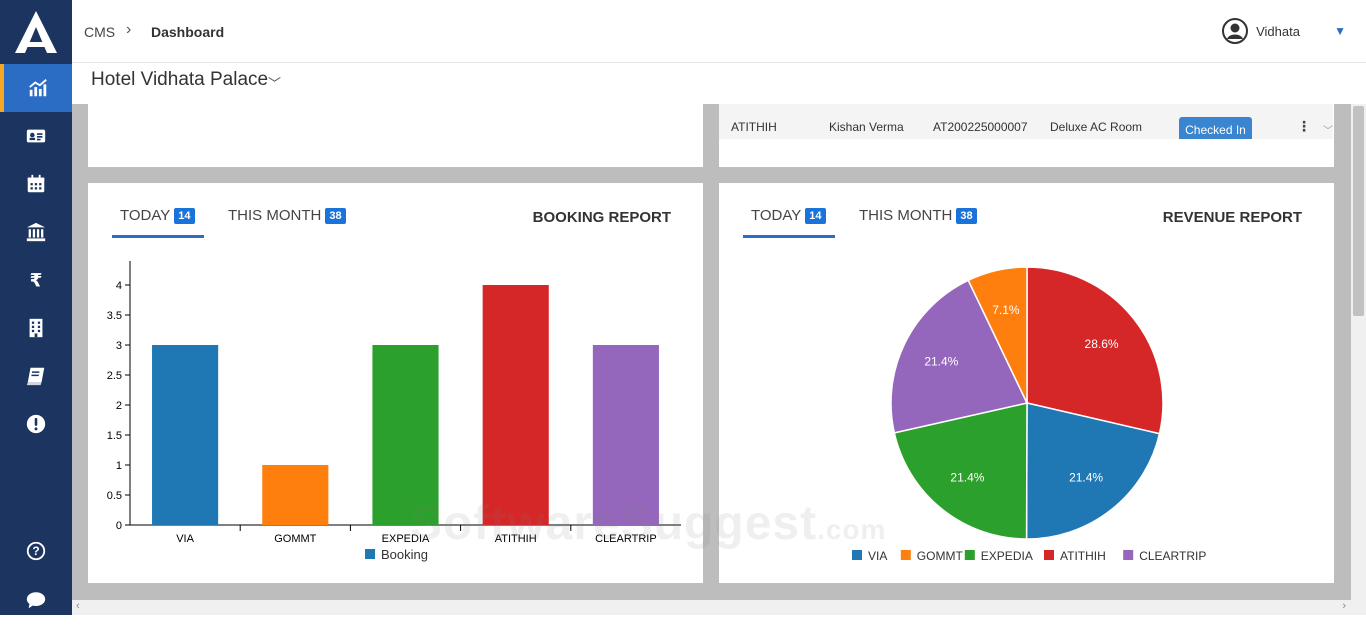 The image size is (1366, 625). What do you see at coordinates (395, 135) in the screenshot?
I see `top-left-panel` at bounding box center [395, 135].